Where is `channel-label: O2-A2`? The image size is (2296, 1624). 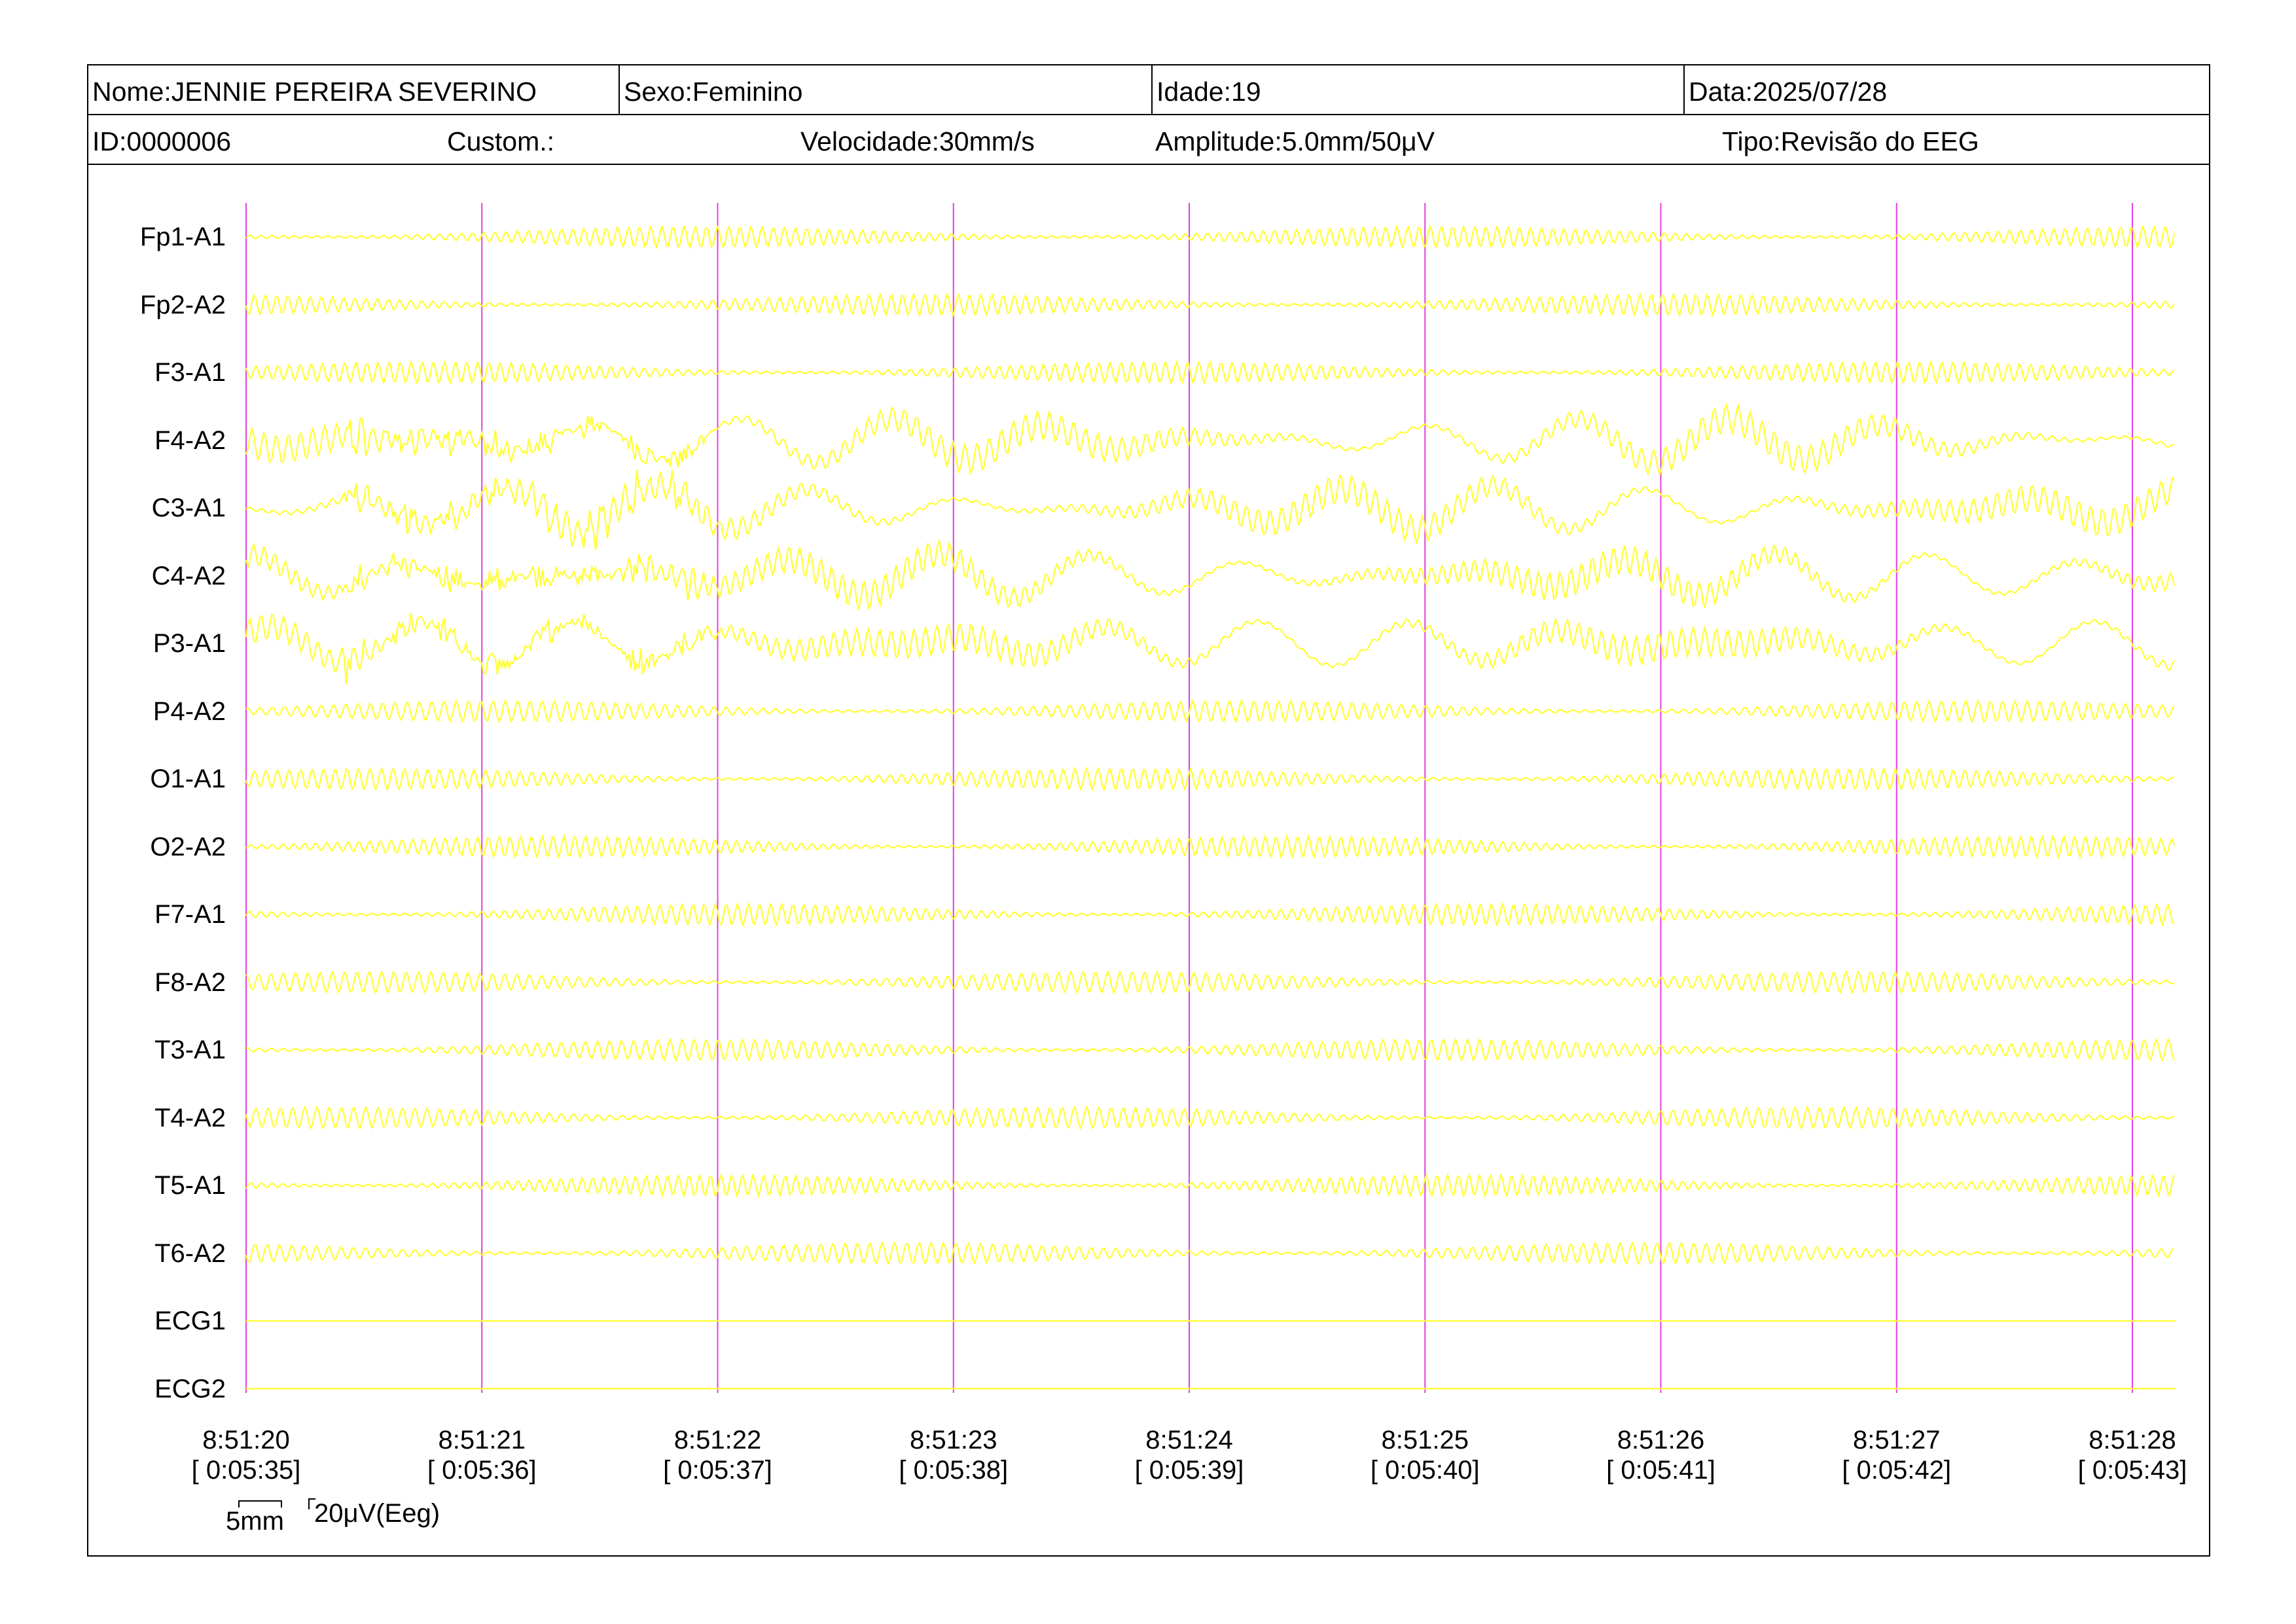 channel-label: O2-A2 is located at coordinates (188, 847).